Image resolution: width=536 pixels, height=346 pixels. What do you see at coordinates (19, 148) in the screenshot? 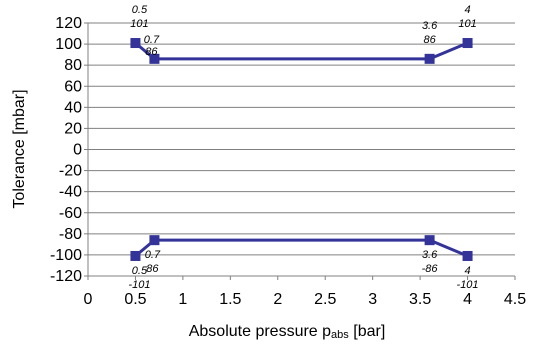
I see `y-axis-label: Tolerance [mbar]` at bounding box center [19, 148].